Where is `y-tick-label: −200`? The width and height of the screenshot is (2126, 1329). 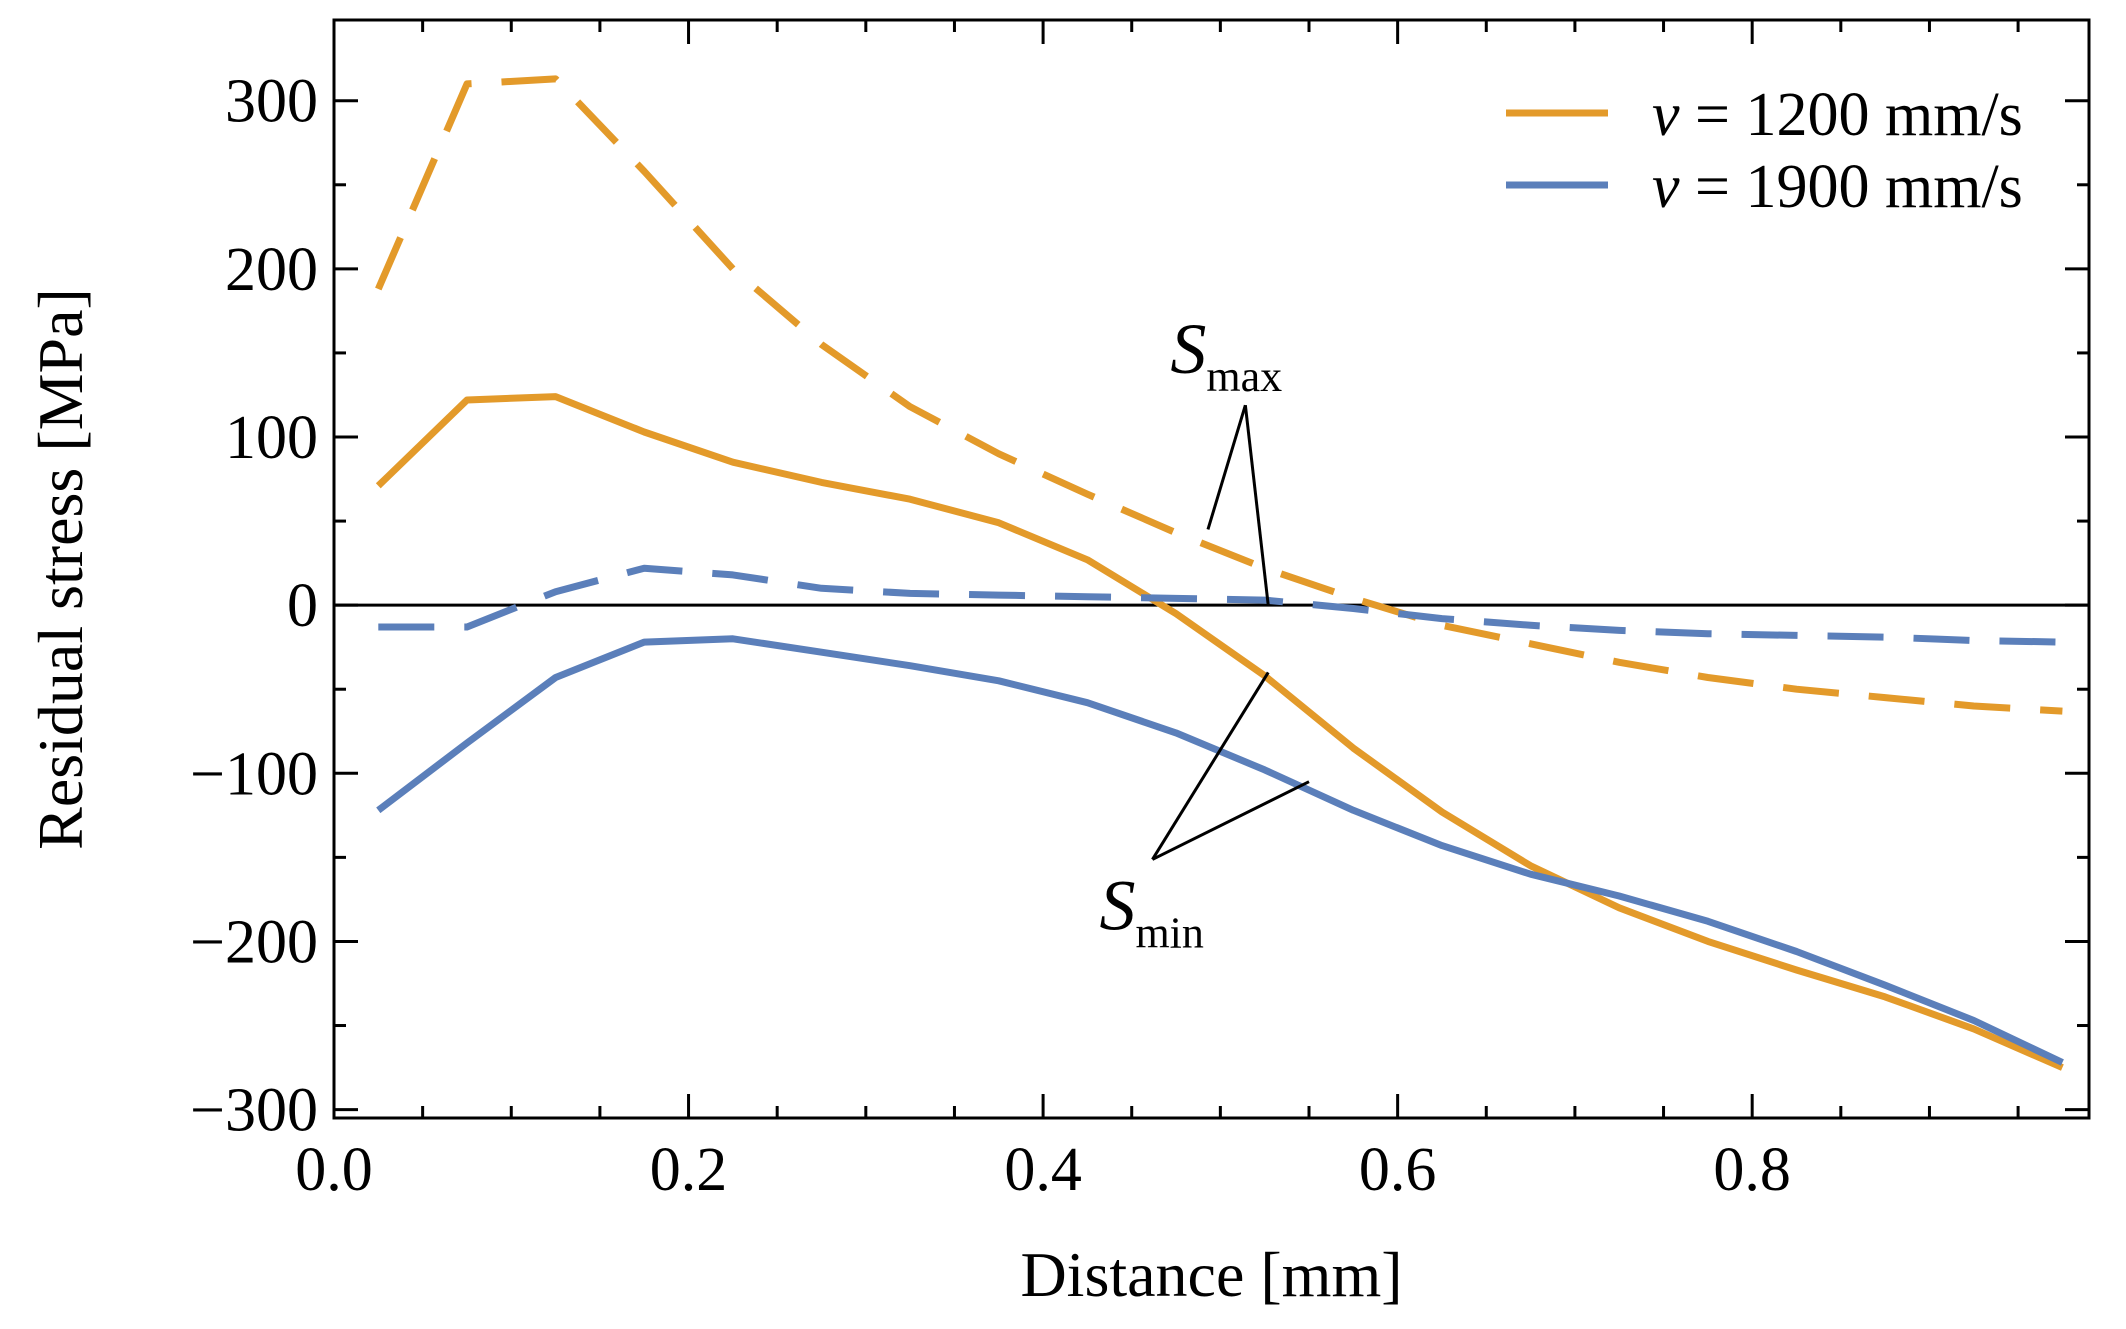
y-tick-label: −200 is located at coordinates (254, 942).